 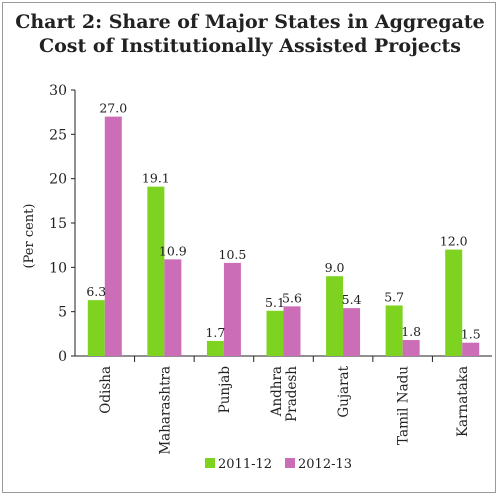 What do you see at coordinates (96, 291) in the screenshot?
I see `data-label: 6.3` at bounding box center [96, 291].